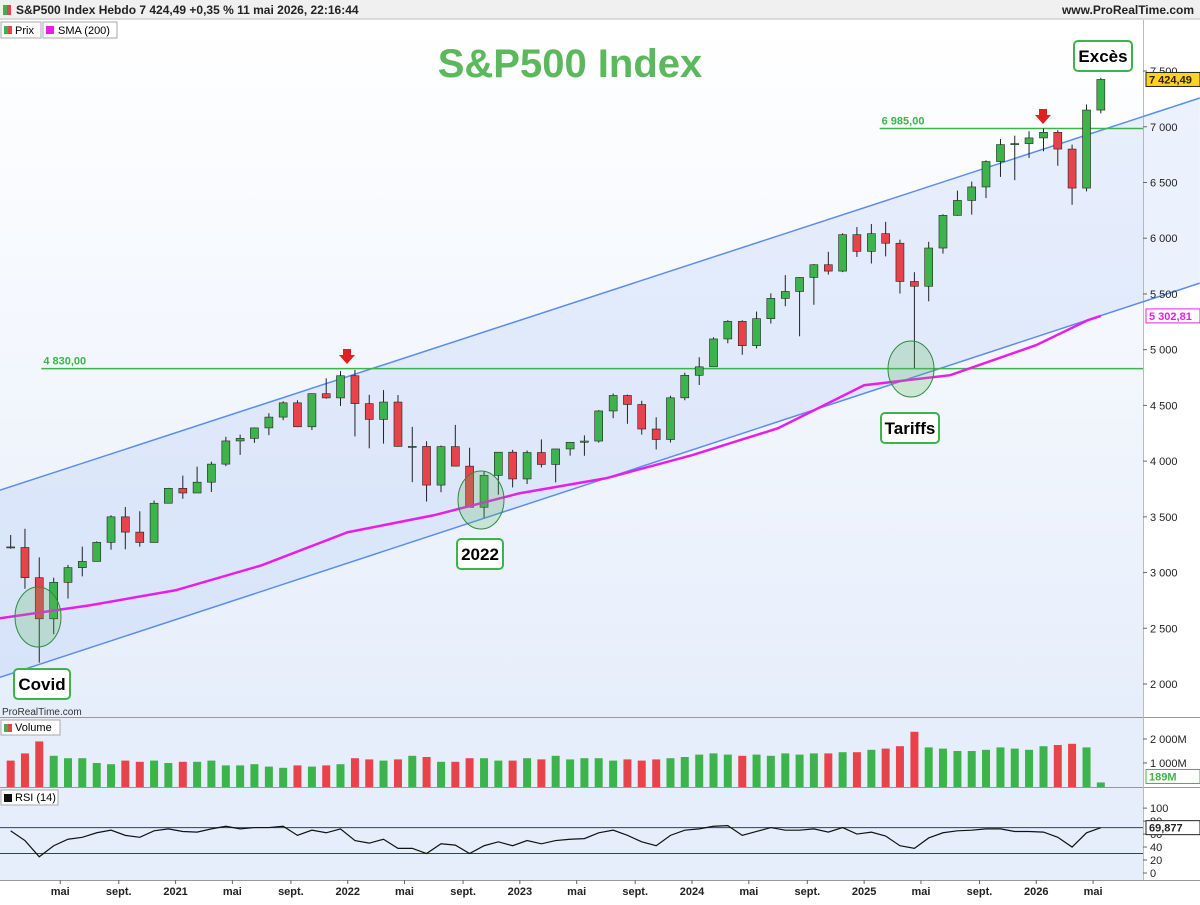 The image size is (1200, 905). I want to click on y-tick-label: 1 000M, so click(1168, 764).